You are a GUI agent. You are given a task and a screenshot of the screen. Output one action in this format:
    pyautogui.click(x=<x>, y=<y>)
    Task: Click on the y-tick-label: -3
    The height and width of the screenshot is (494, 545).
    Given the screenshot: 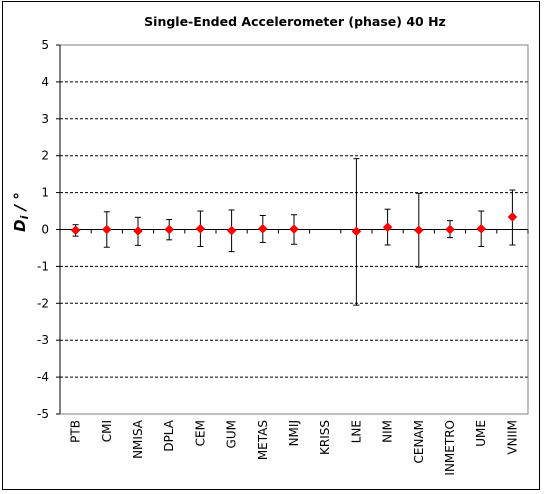 What is the action you would take?
    pyautogui.click(x=43, y=340)
    